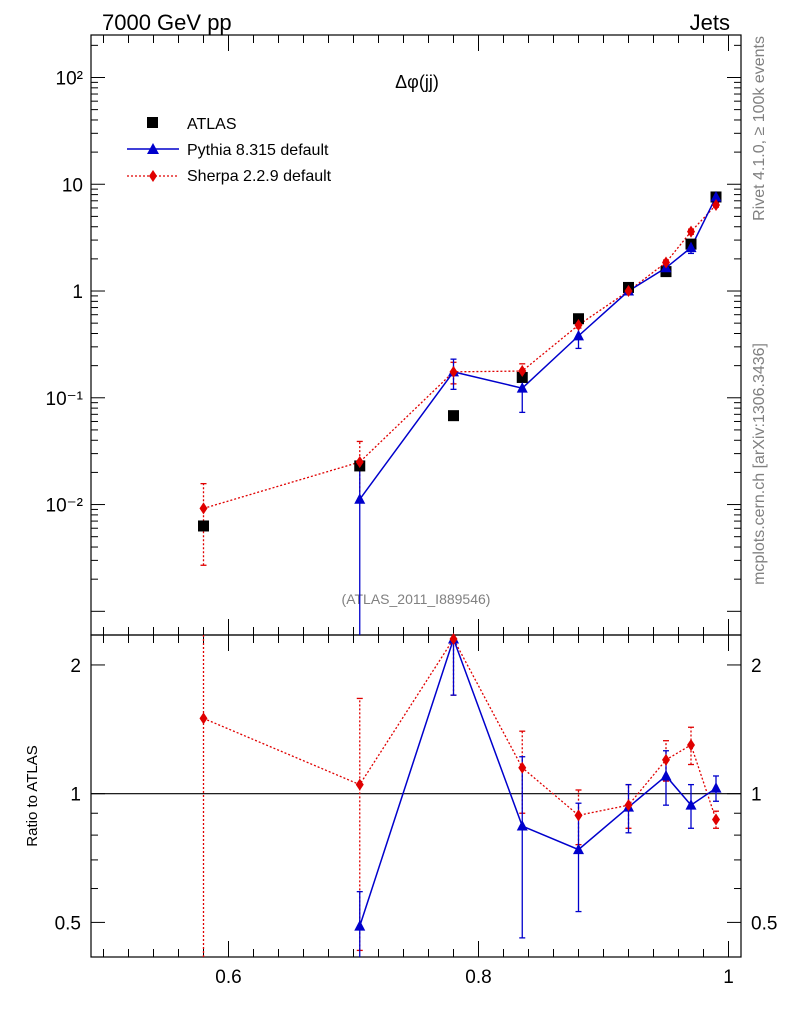 This screenshot has height=1024, width=786. Describe the element at coordinates (764, 923) in the screenshot. I see `ratio-y-tick-label-right: 0.5` at that location.